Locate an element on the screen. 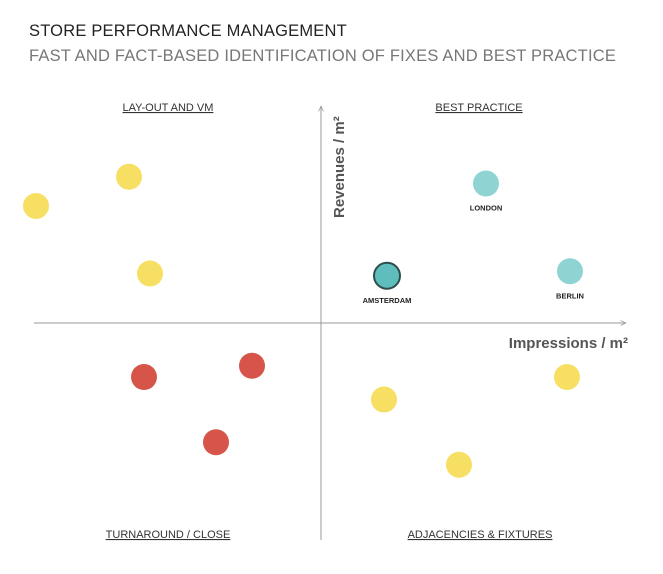 The height and width of the screenshot is (574, 663). point-amsterdam is located at coordinates (387, 275).